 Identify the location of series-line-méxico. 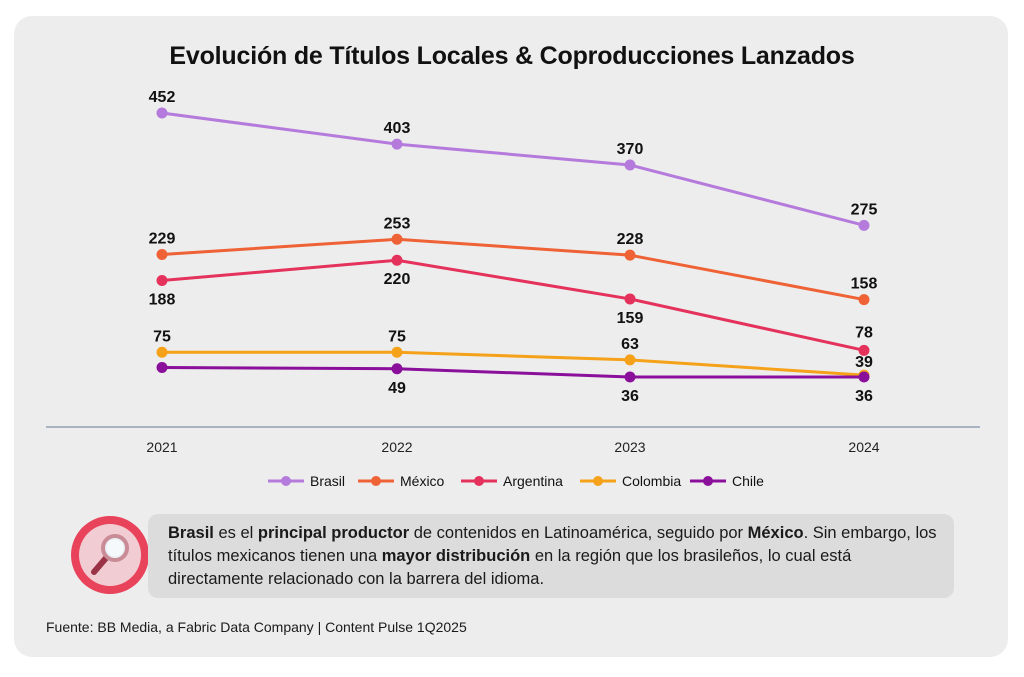
(513, 269).